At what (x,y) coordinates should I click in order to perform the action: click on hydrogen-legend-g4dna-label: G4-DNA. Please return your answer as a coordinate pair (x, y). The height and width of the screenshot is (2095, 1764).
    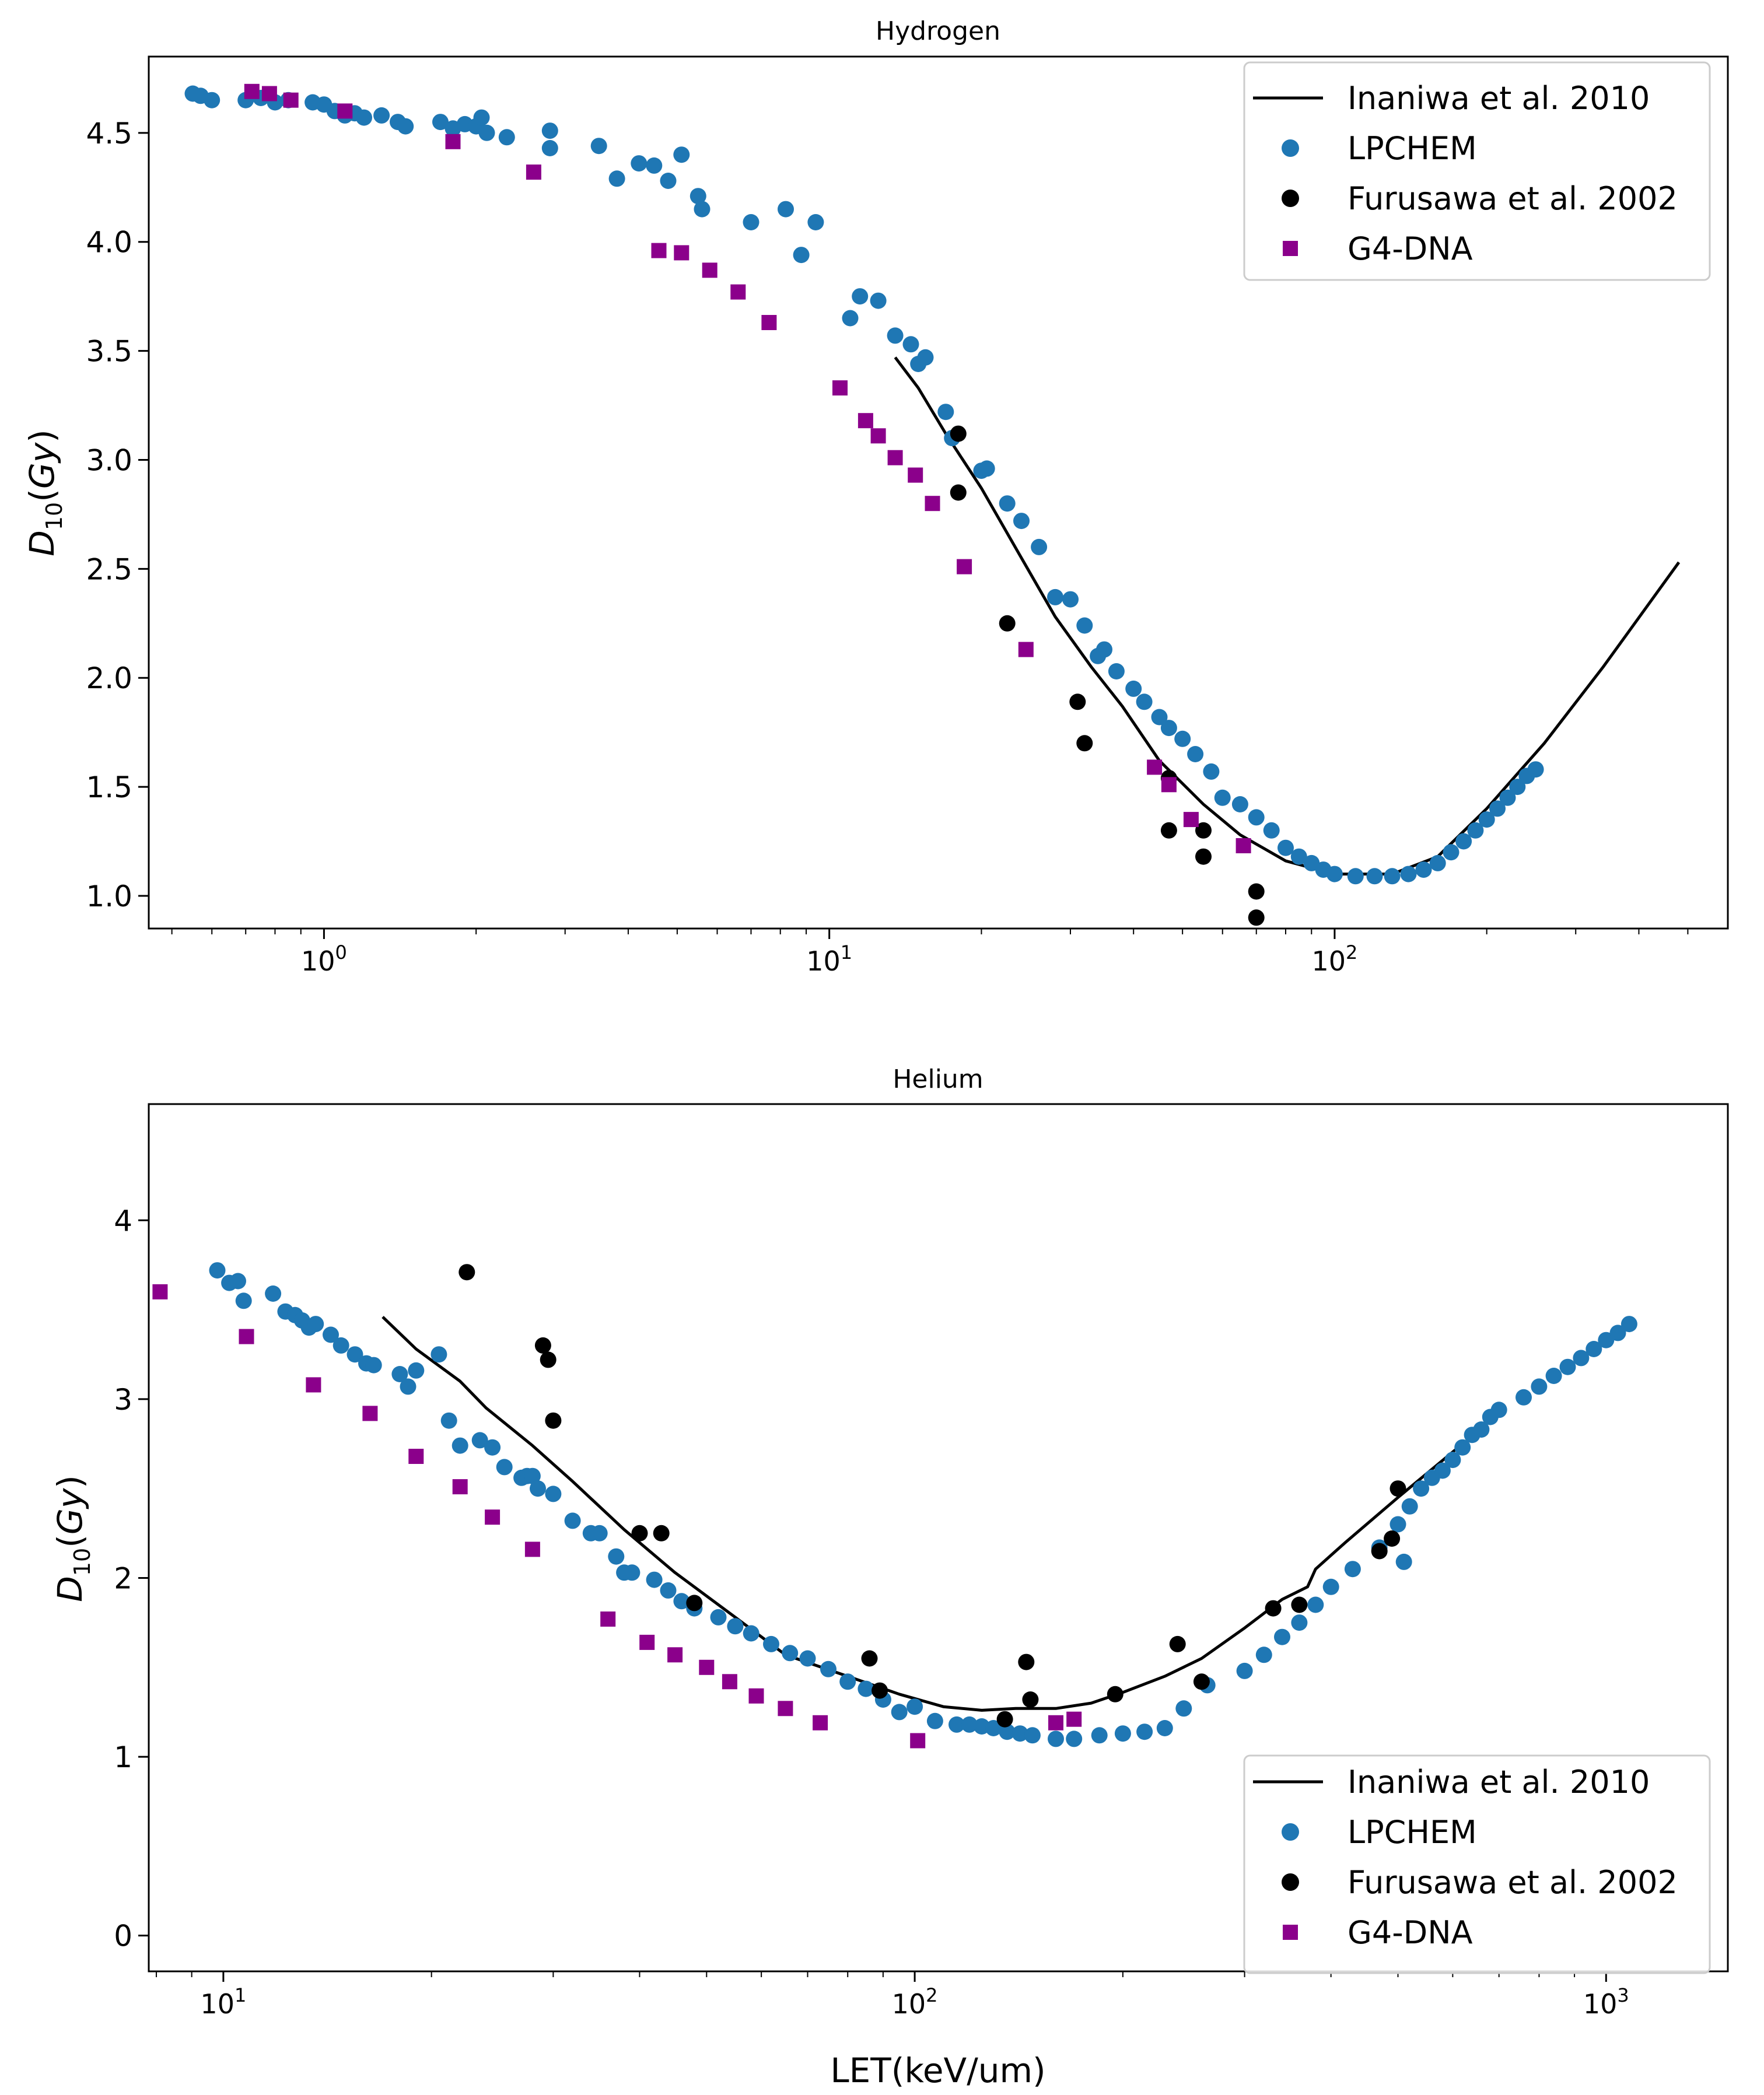
    Looking at the image, I should click on (1410, 248).